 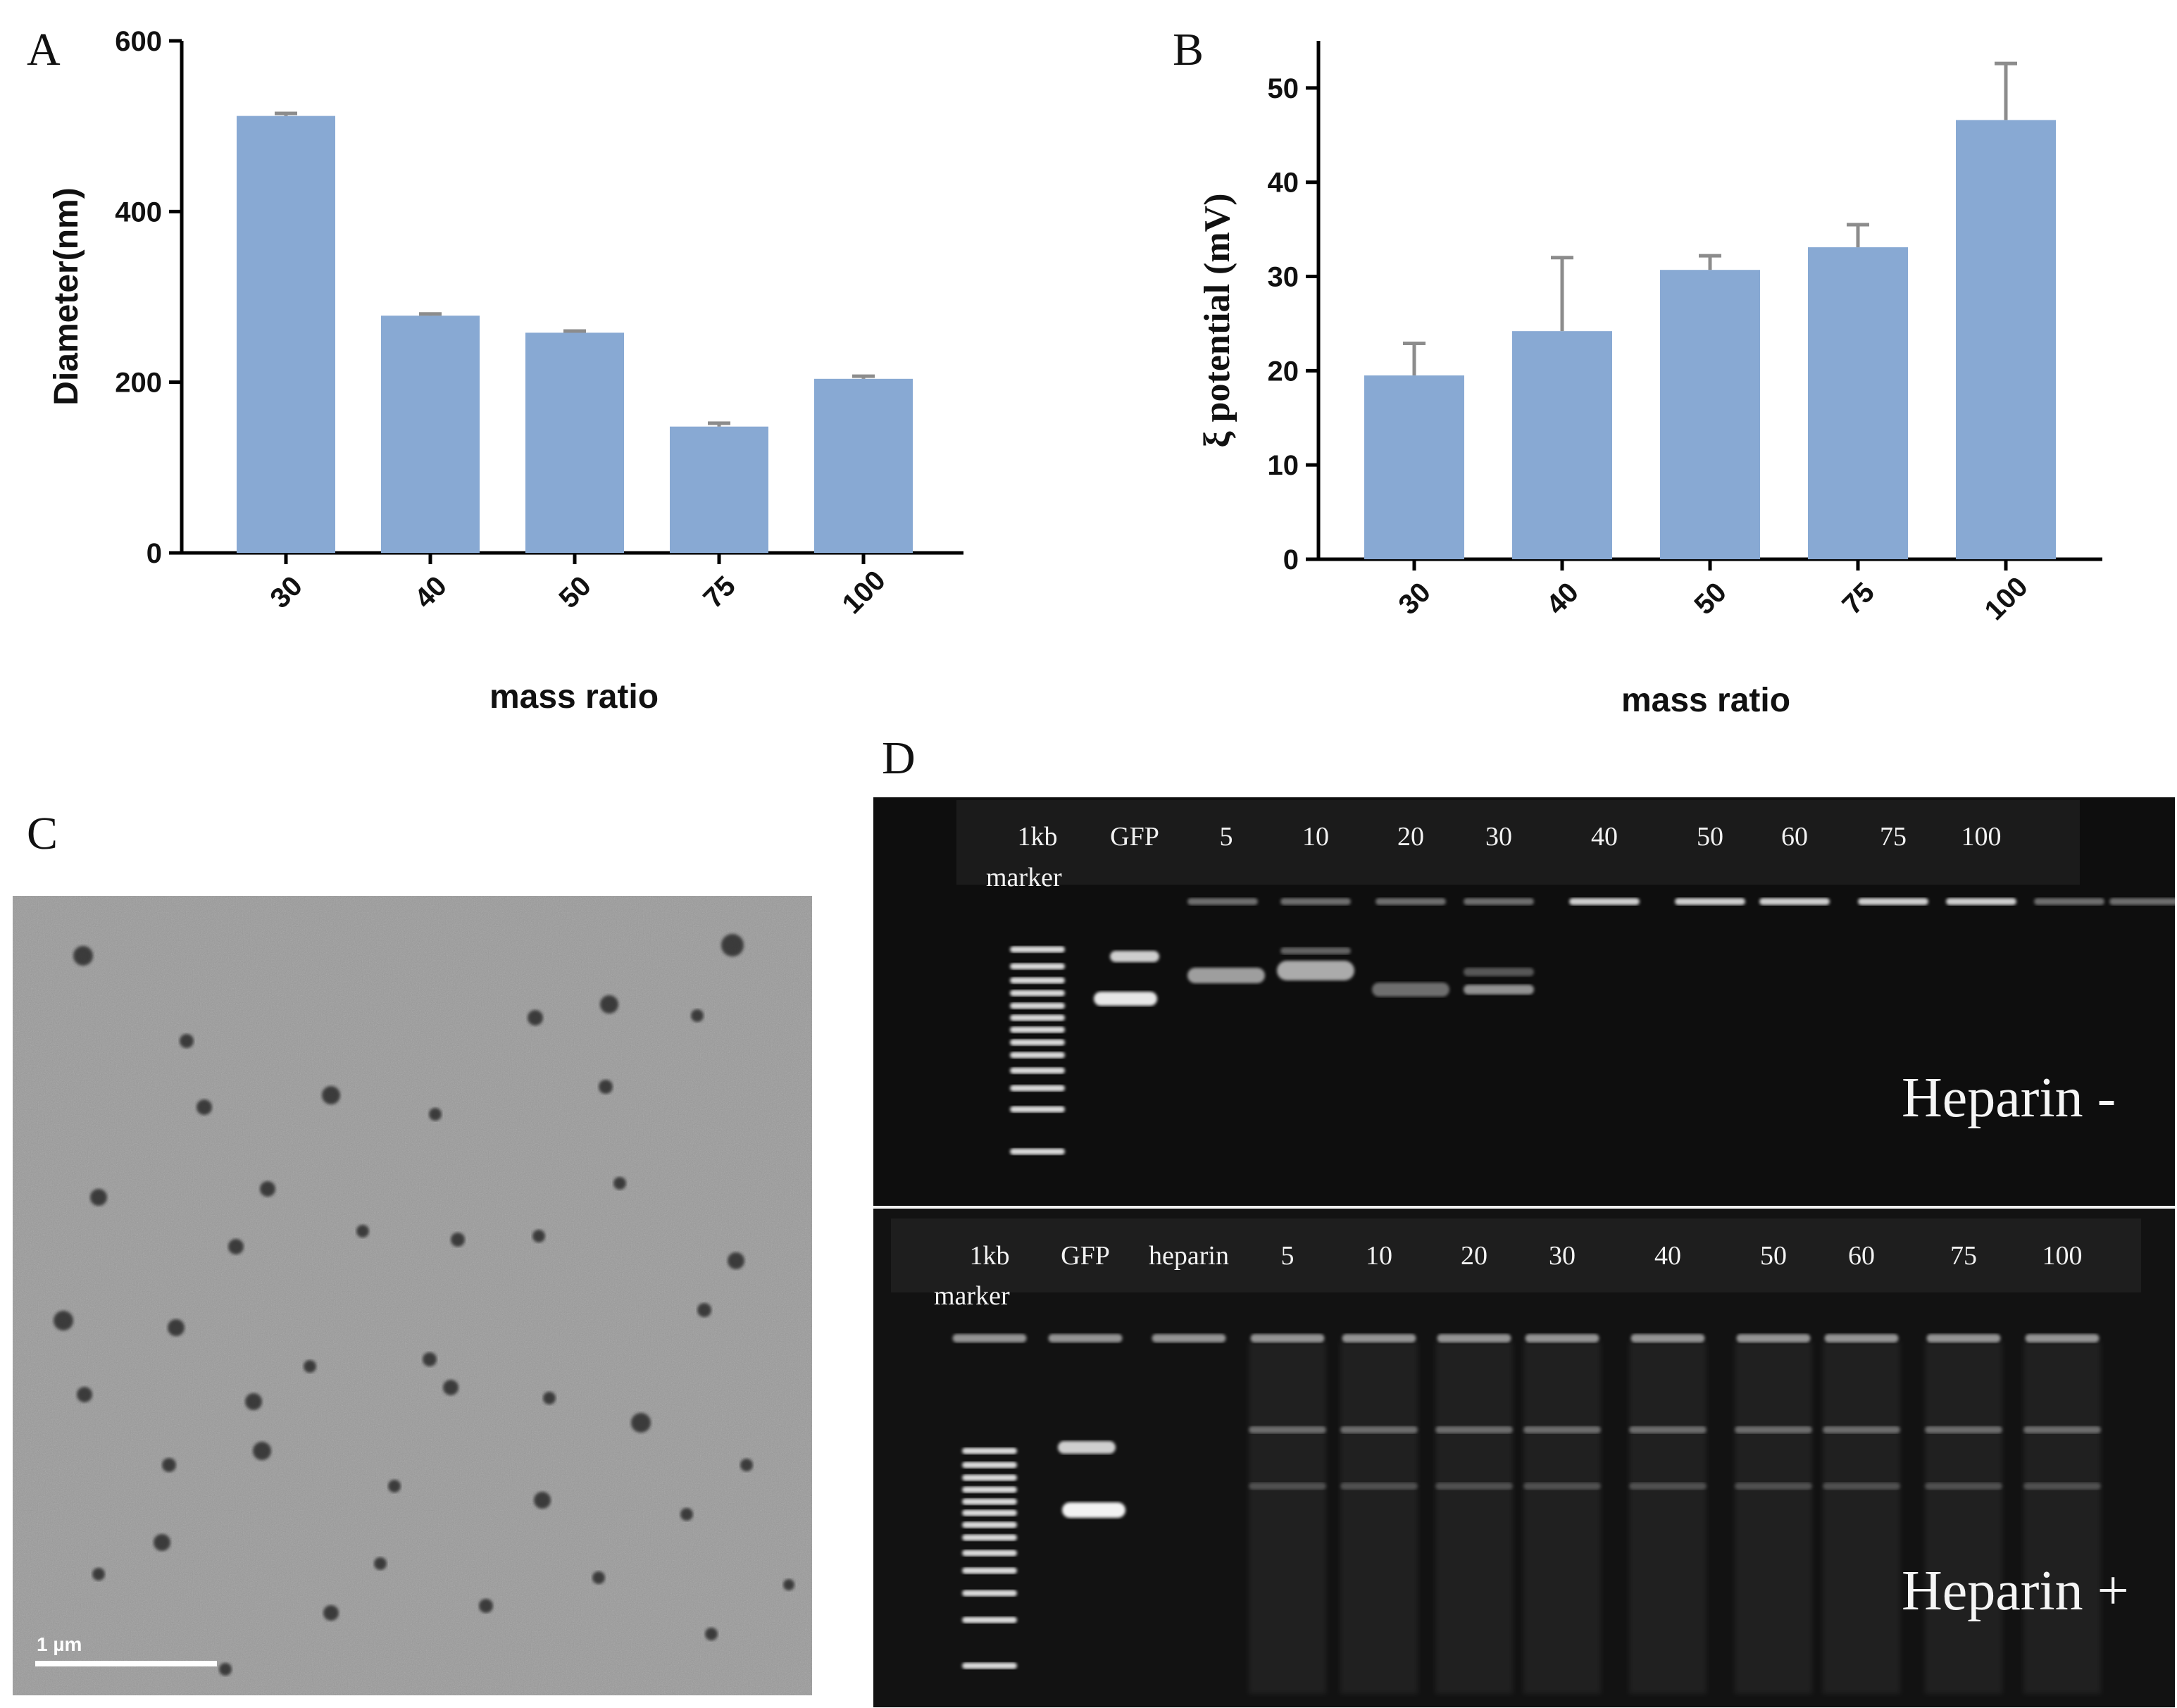 I want to click on scale-bar, so click(x=126, y=1664).